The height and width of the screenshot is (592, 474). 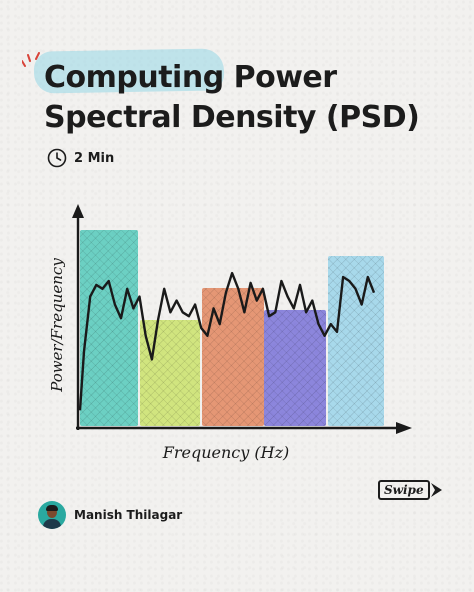 I want to click on read-time-label: 2 Min, so click(x=94, y=158).